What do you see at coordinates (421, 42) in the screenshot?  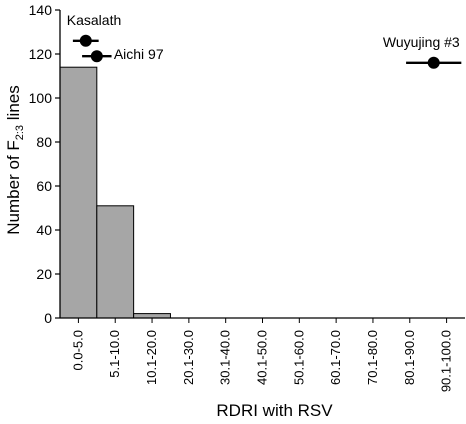 I see `annotation-label-wuyujing-3: Wuyujing #3` at bounding box center [421, 42].